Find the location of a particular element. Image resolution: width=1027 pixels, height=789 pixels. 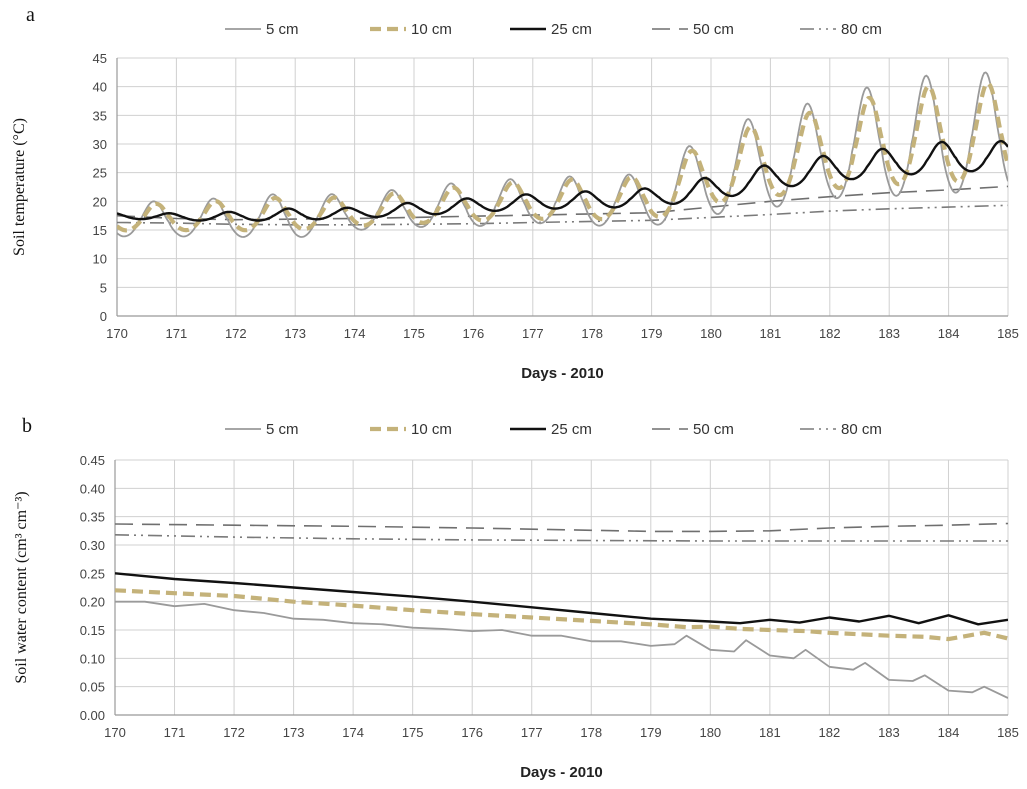

y-tick-label: 0.45 is located at coordinates (92, 460).